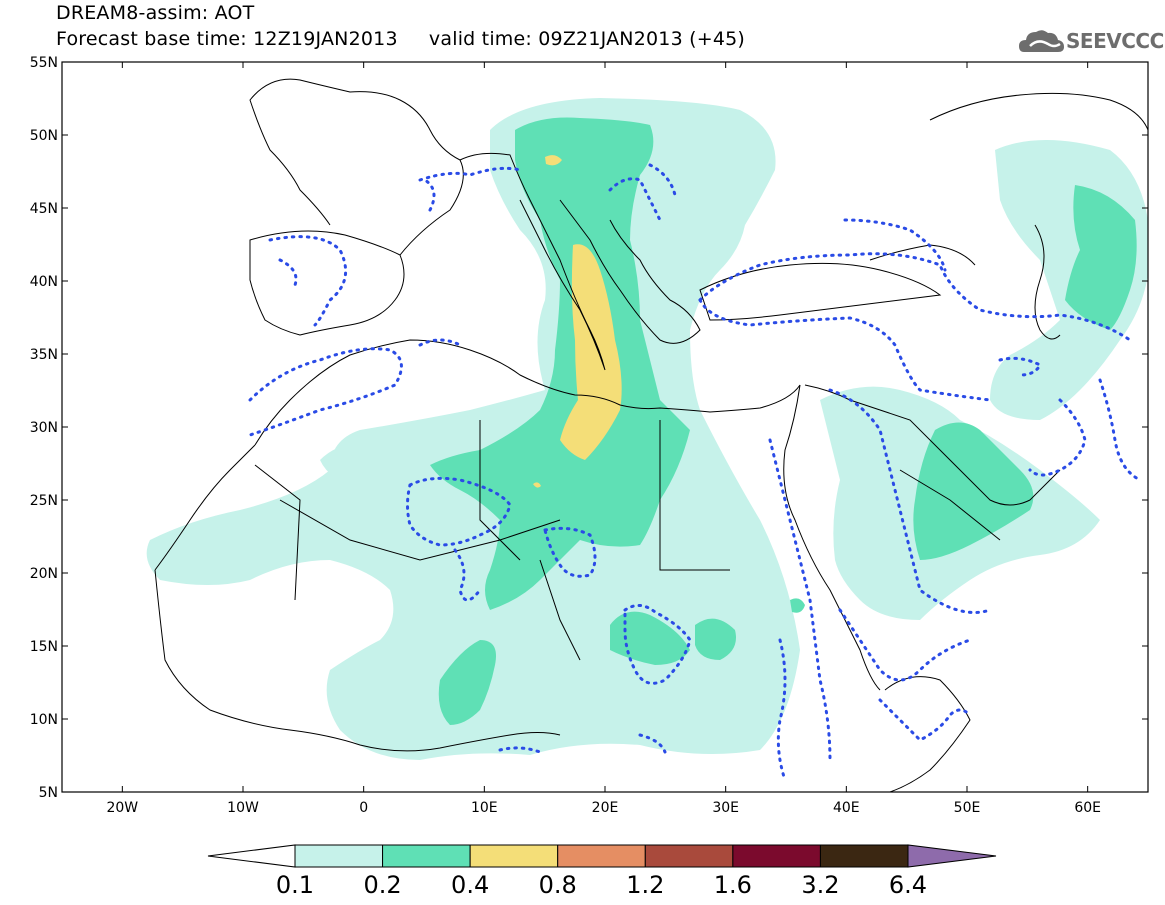 Image resolution: width=1165 pixels, height=905 pixels. I want to click on lat-label: 5N, so click(48, 793).